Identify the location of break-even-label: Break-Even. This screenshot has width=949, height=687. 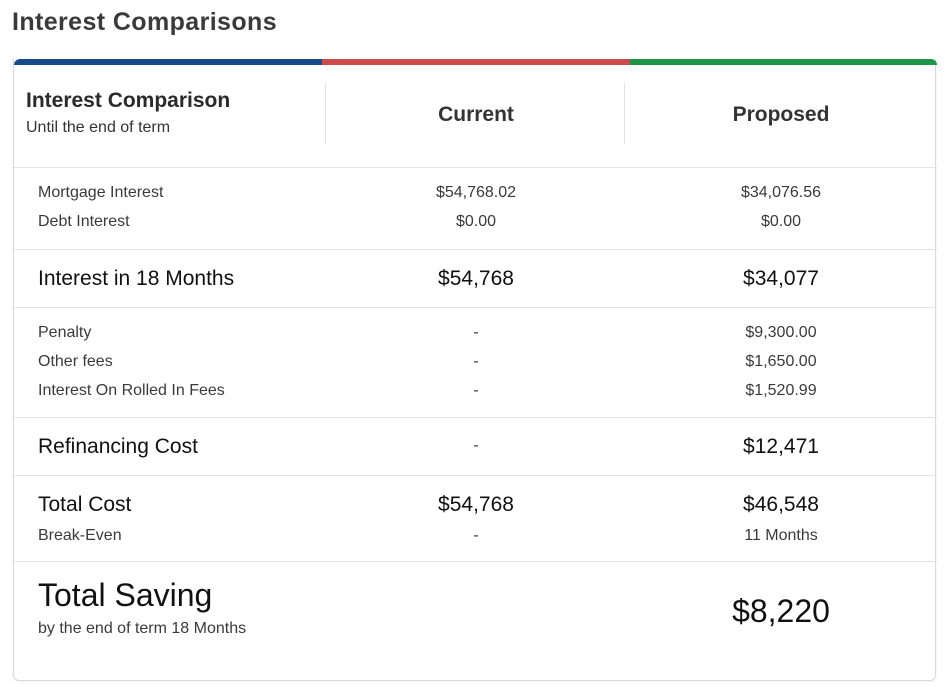
(80, 535).